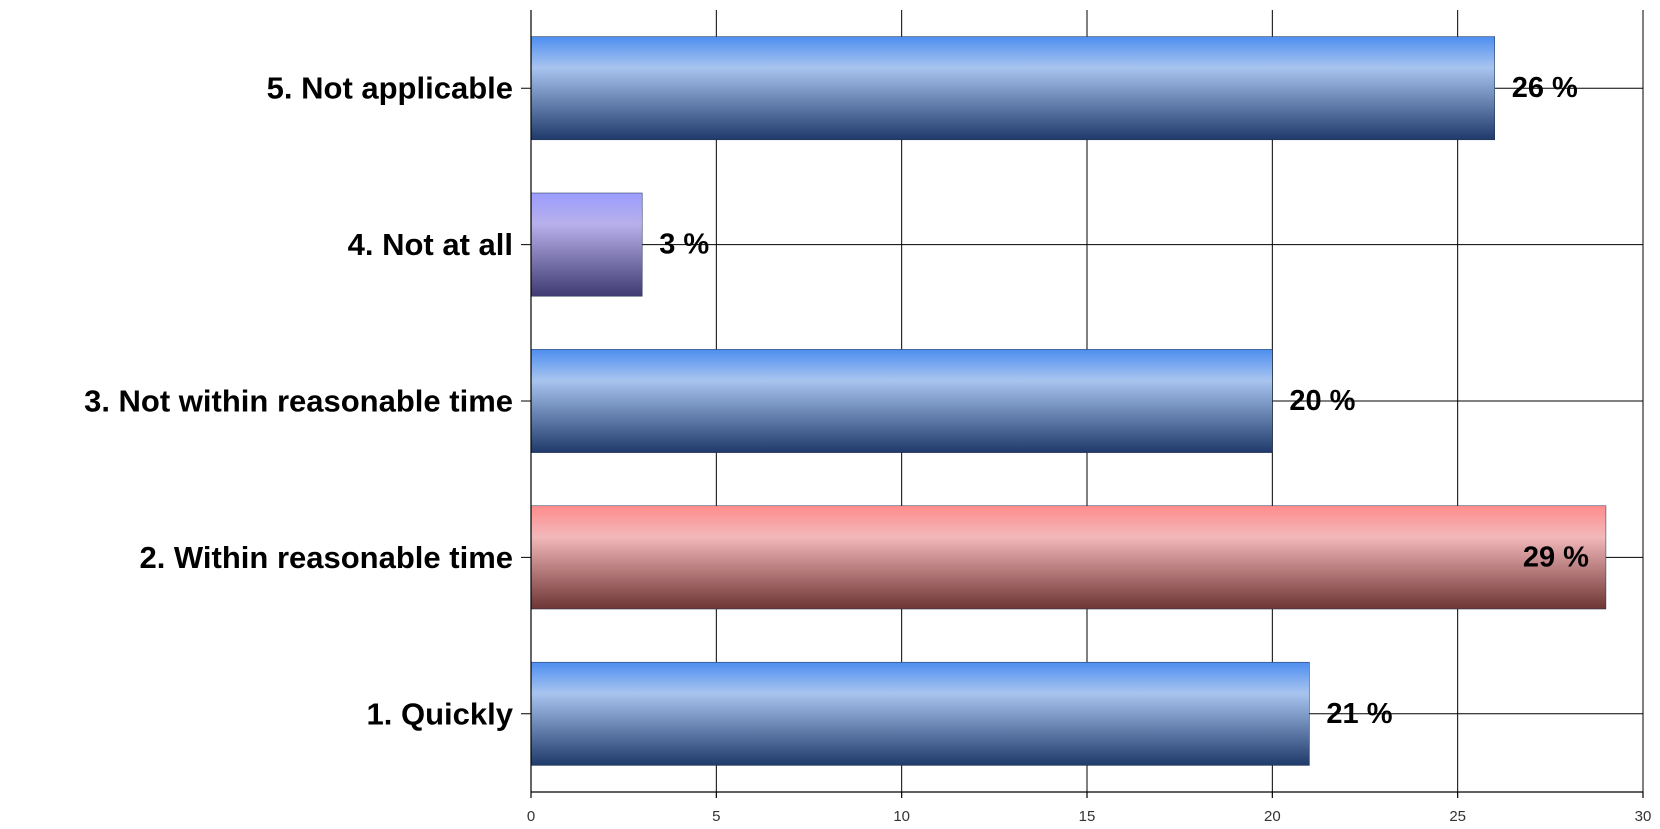  I want to click on x-tick-label: 20, so click(1272, 816).